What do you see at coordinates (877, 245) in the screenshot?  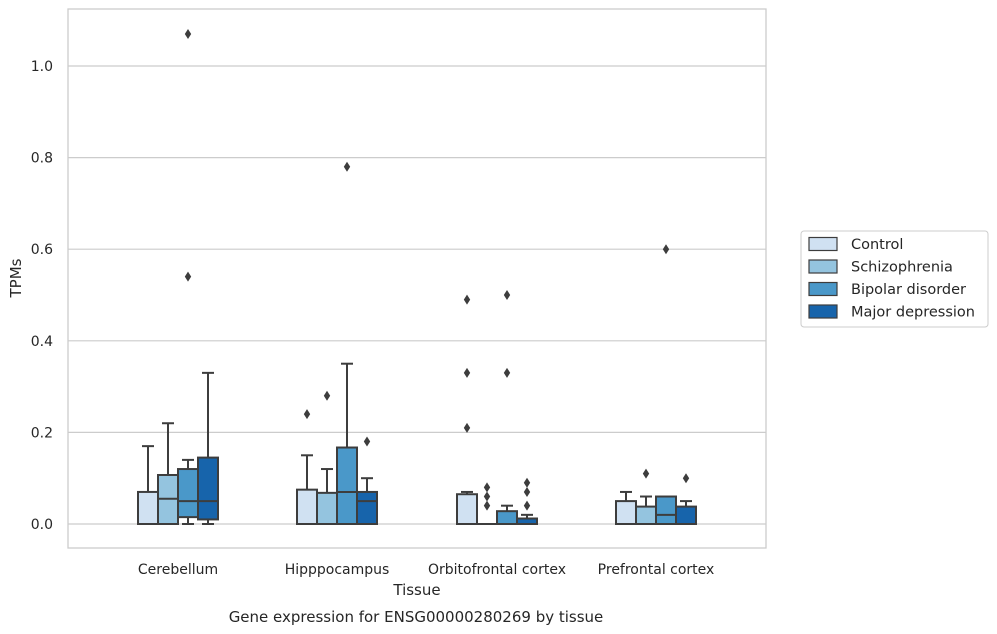 I see `legend-label: Control` at bounding box center [877, 245].